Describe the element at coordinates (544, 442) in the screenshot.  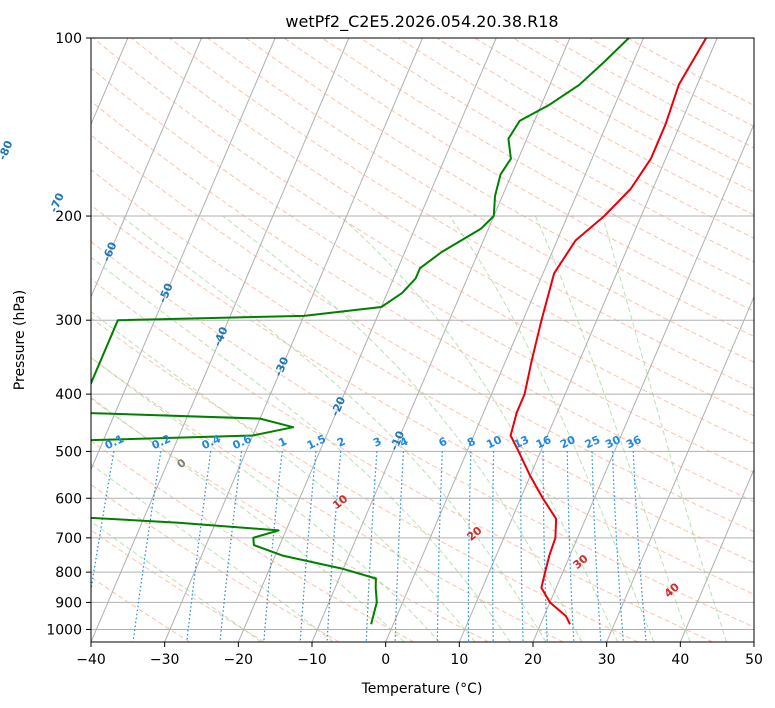
I see `mixing-ratio-label: 16` at that location.